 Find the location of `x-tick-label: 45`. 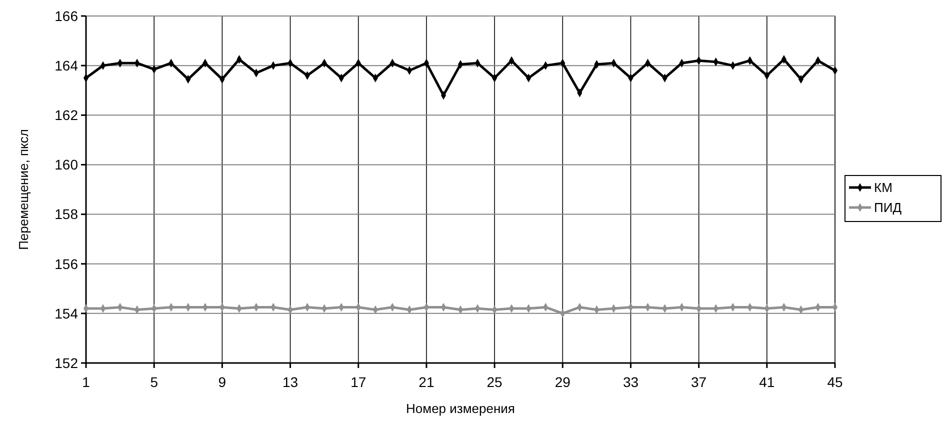

x-tick-label: 45 is located at coordinates (835, 382).